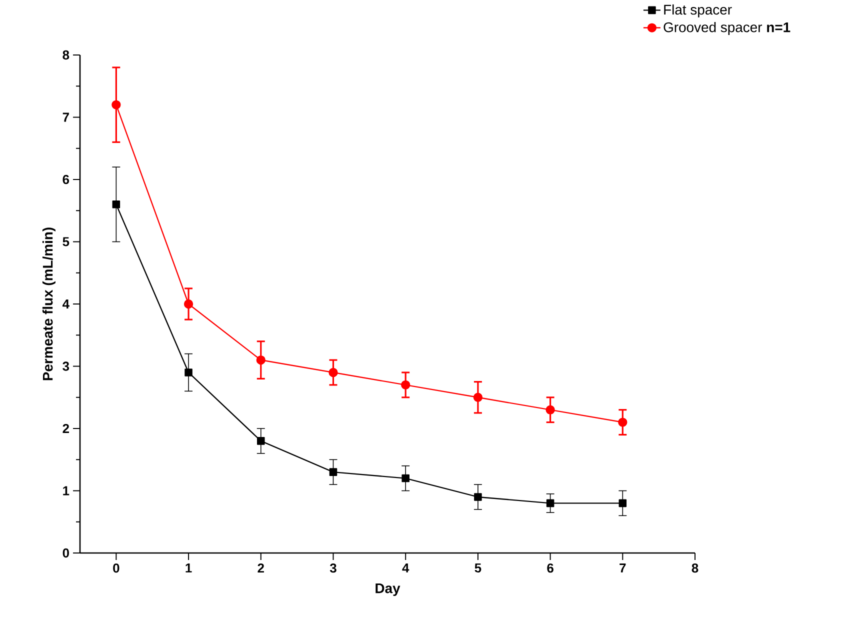  What do you see at coordinates (333, 568) in the screenshot?
I see `x-tick-label: 3` at bounding box center [333, 568].